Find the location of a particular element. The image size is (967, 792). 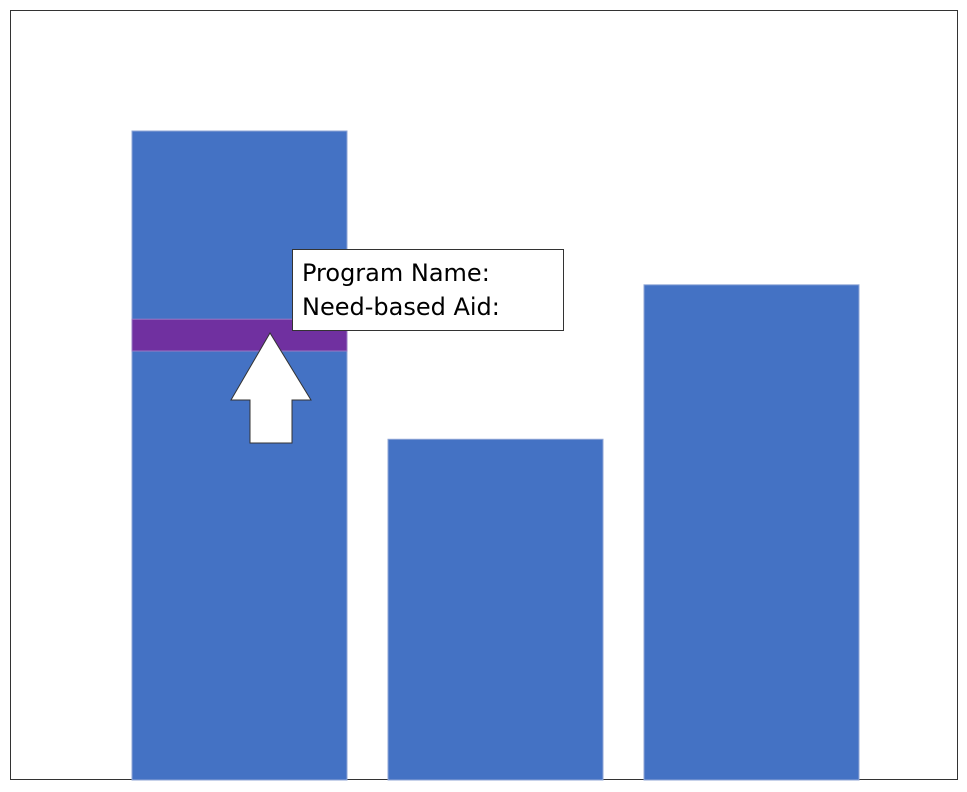

program-name-label: Program Name: is located at coordinates (396, 273).